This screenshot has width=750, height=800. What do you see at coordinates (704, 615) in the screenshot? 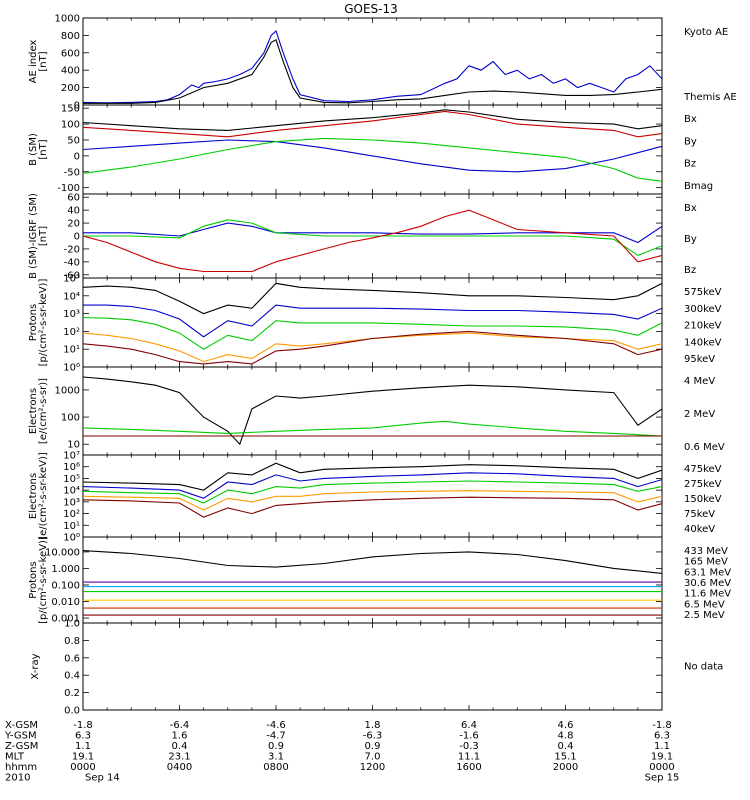
I see `legend-entry: 2.5 MeV` at bounding box center [704, 615].